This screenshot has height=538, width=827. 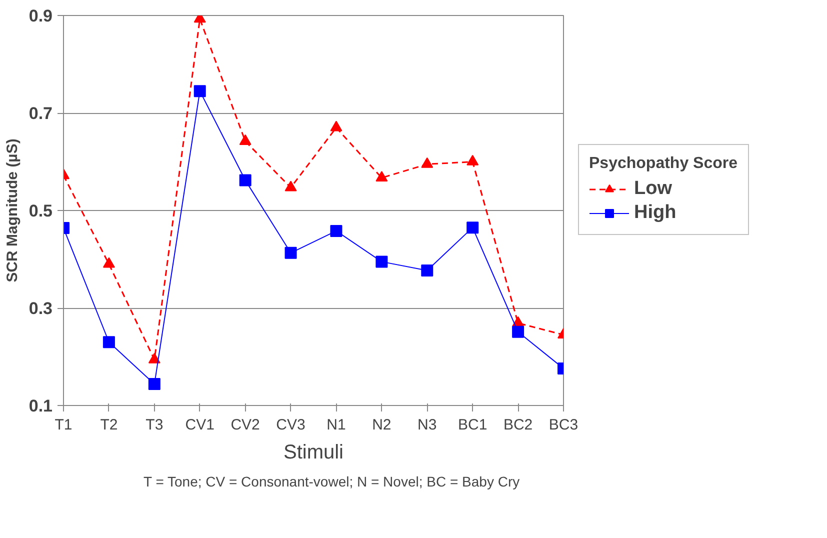 I want to click on x-tick-label: CV2, so click(x=245, y=425).